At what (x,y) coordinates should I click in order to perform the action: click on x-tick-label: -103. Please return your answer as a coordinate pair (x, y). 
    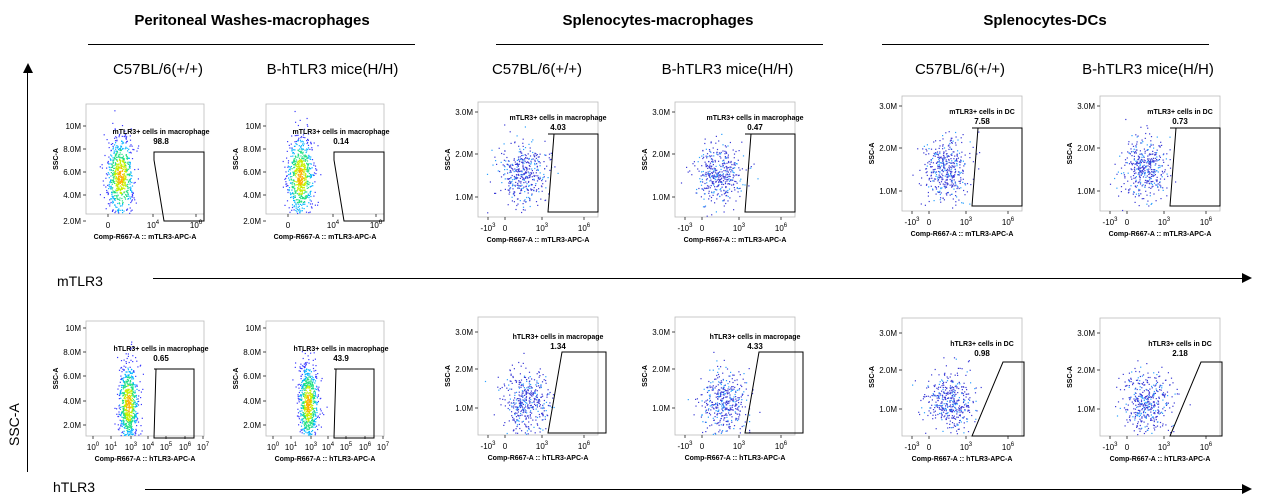
    Looking at the image, I should click on (489, 446).